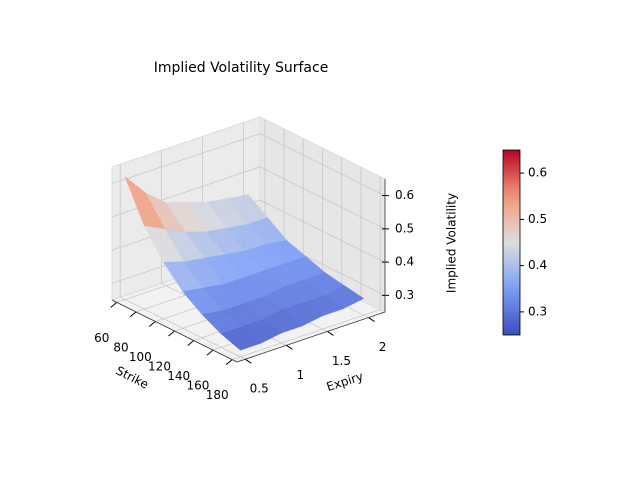 The image size is (640, 484). I want to click on x-tick-label: 140, so click(178, 376).